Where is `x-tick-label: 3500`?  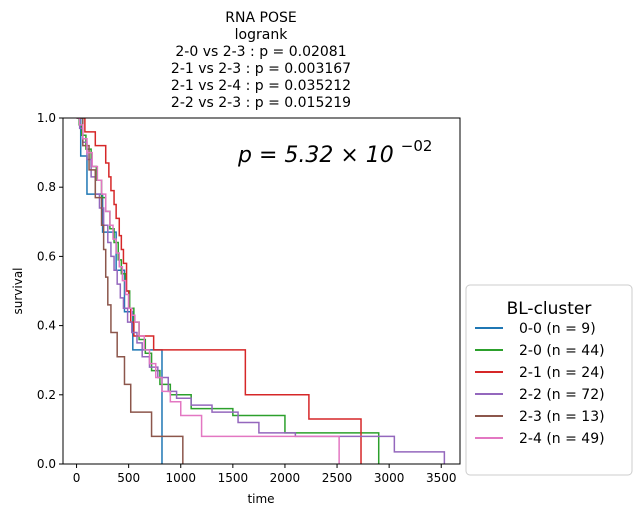
x-tick-label: 3500 is located at coordinates (441, 478).